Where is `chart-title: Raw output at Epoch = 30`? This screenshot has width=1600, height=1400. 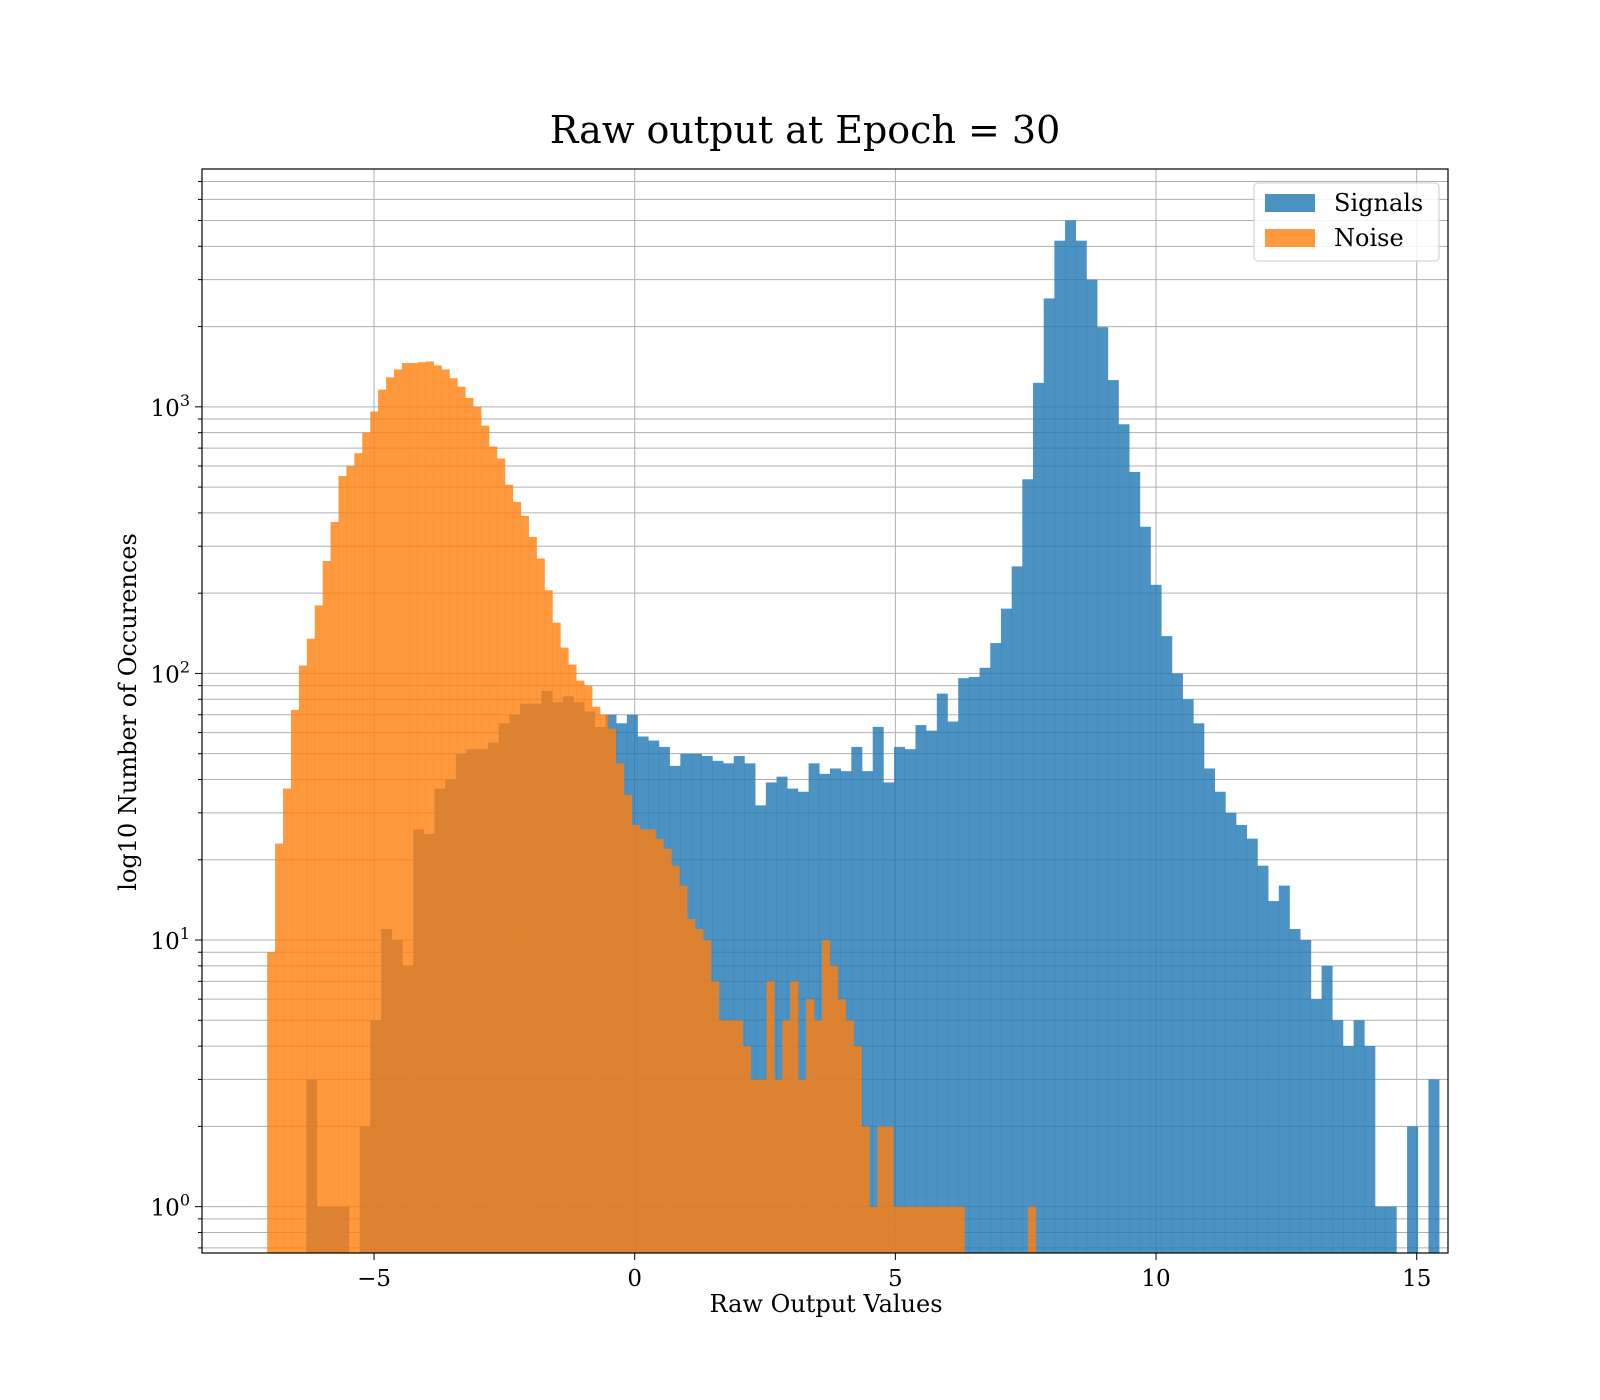 chart-title: Raw output at Epoch = 30 is located at coordinates (805, 130).